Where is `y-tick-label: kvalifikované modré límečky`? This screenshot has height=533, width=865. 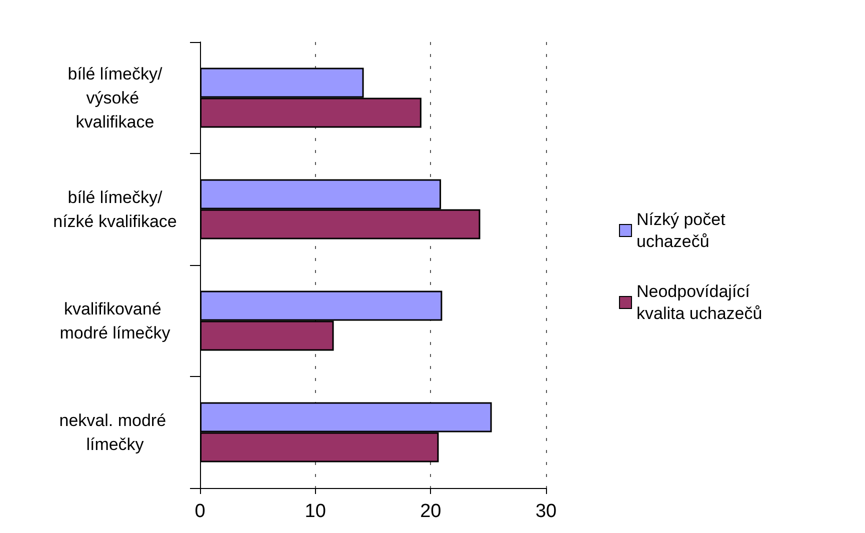
y-tick-label: kvalifikované modré límečky is located at coordinates (115, 320).